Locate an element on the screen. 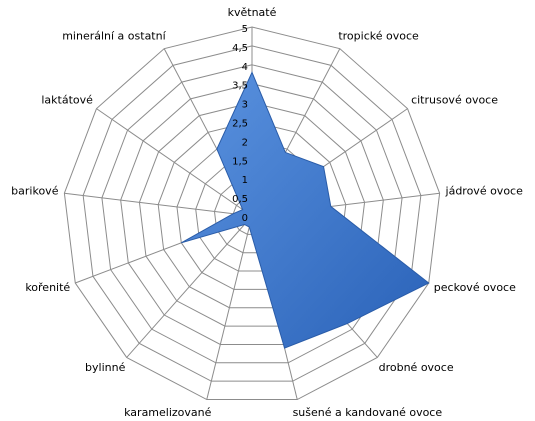 Image resolution: width=535 pixels, height=421 pixels. tick-label: 0 is located at coordinates (245, 218).